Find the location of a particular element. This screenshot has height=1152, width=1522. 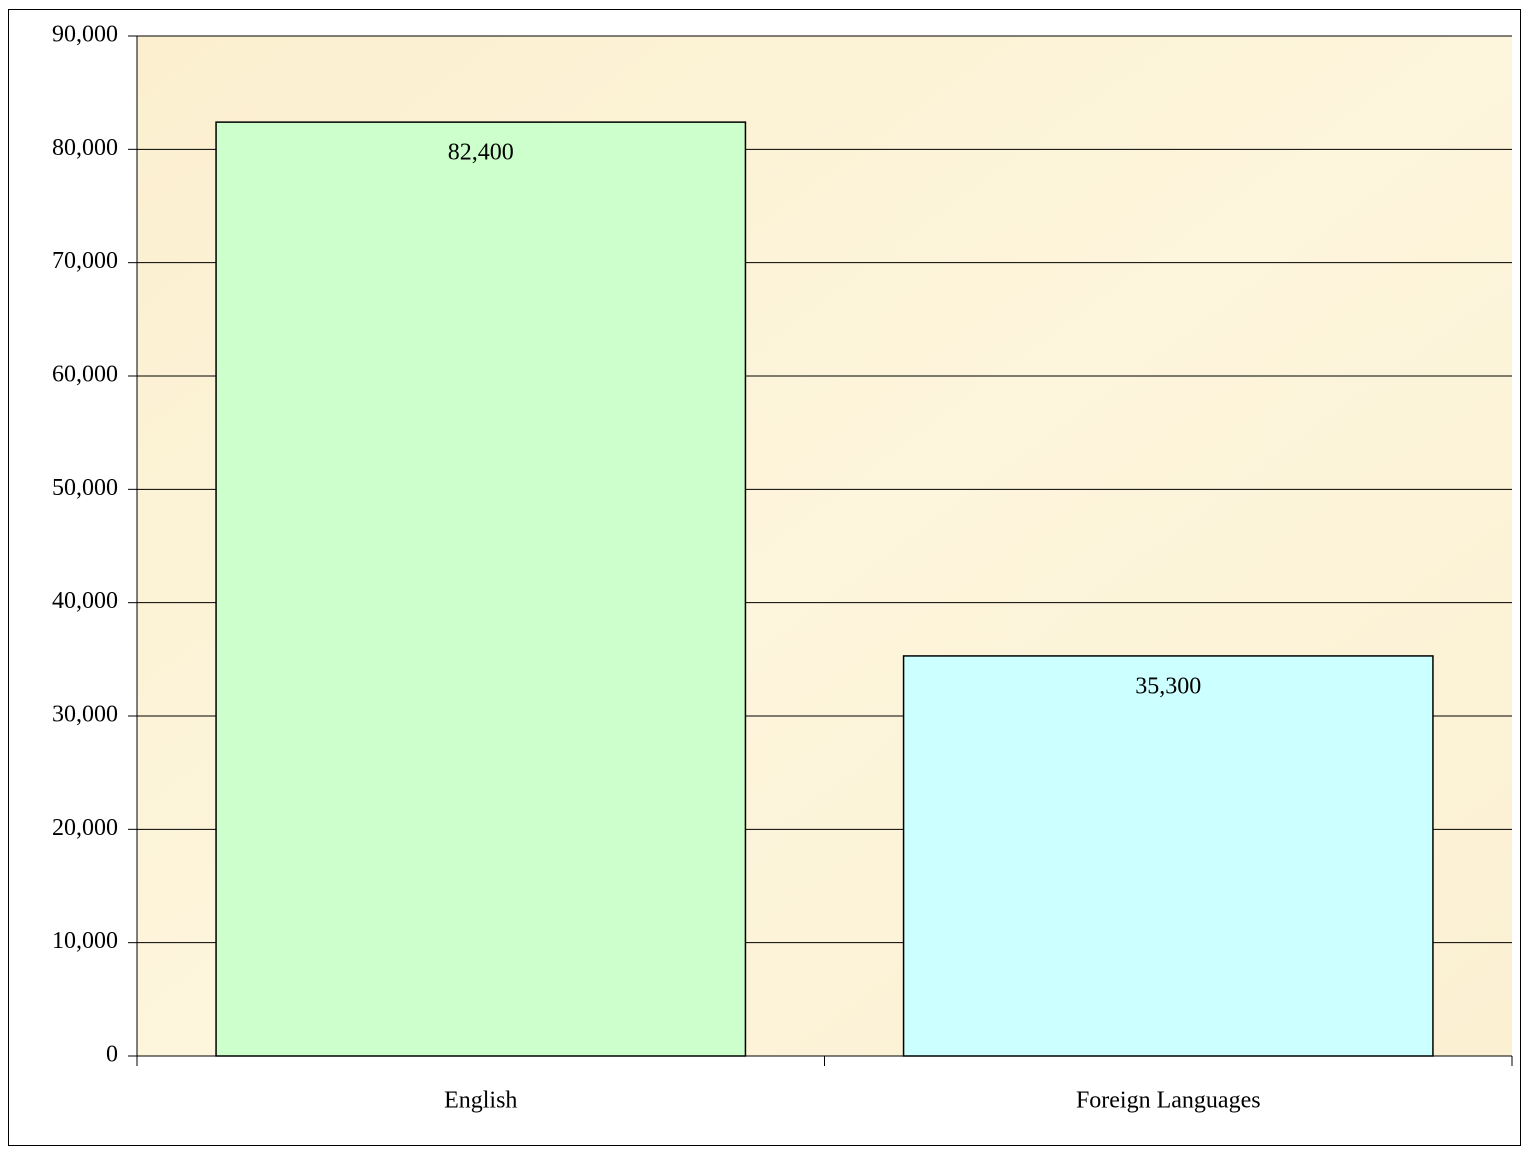

x-tick-label: English is located at coordinates (480, 1101).